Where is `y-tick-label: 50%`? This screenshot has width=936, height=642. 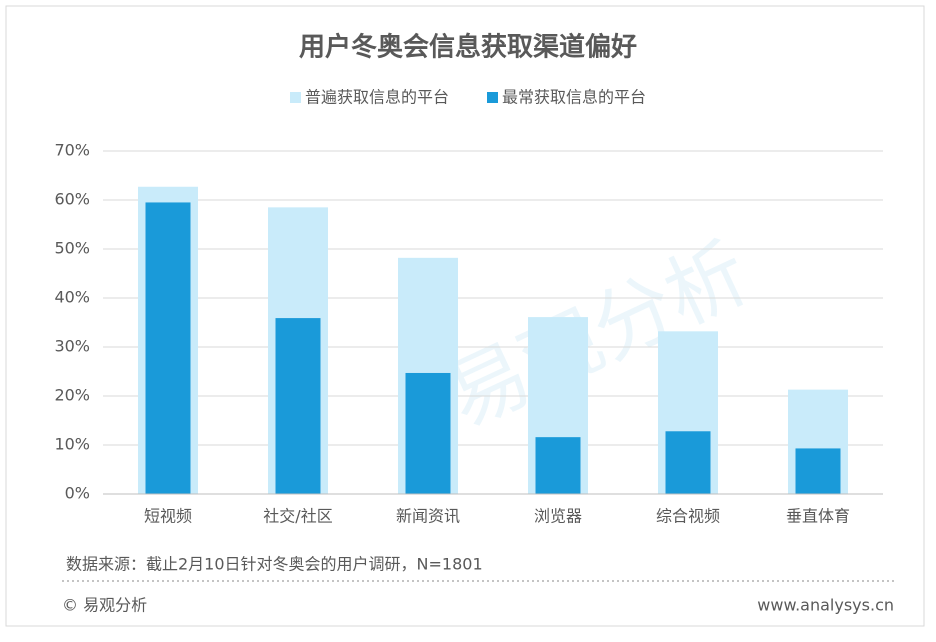 y-tick-label: 50% is located at coordinates (72, 248).